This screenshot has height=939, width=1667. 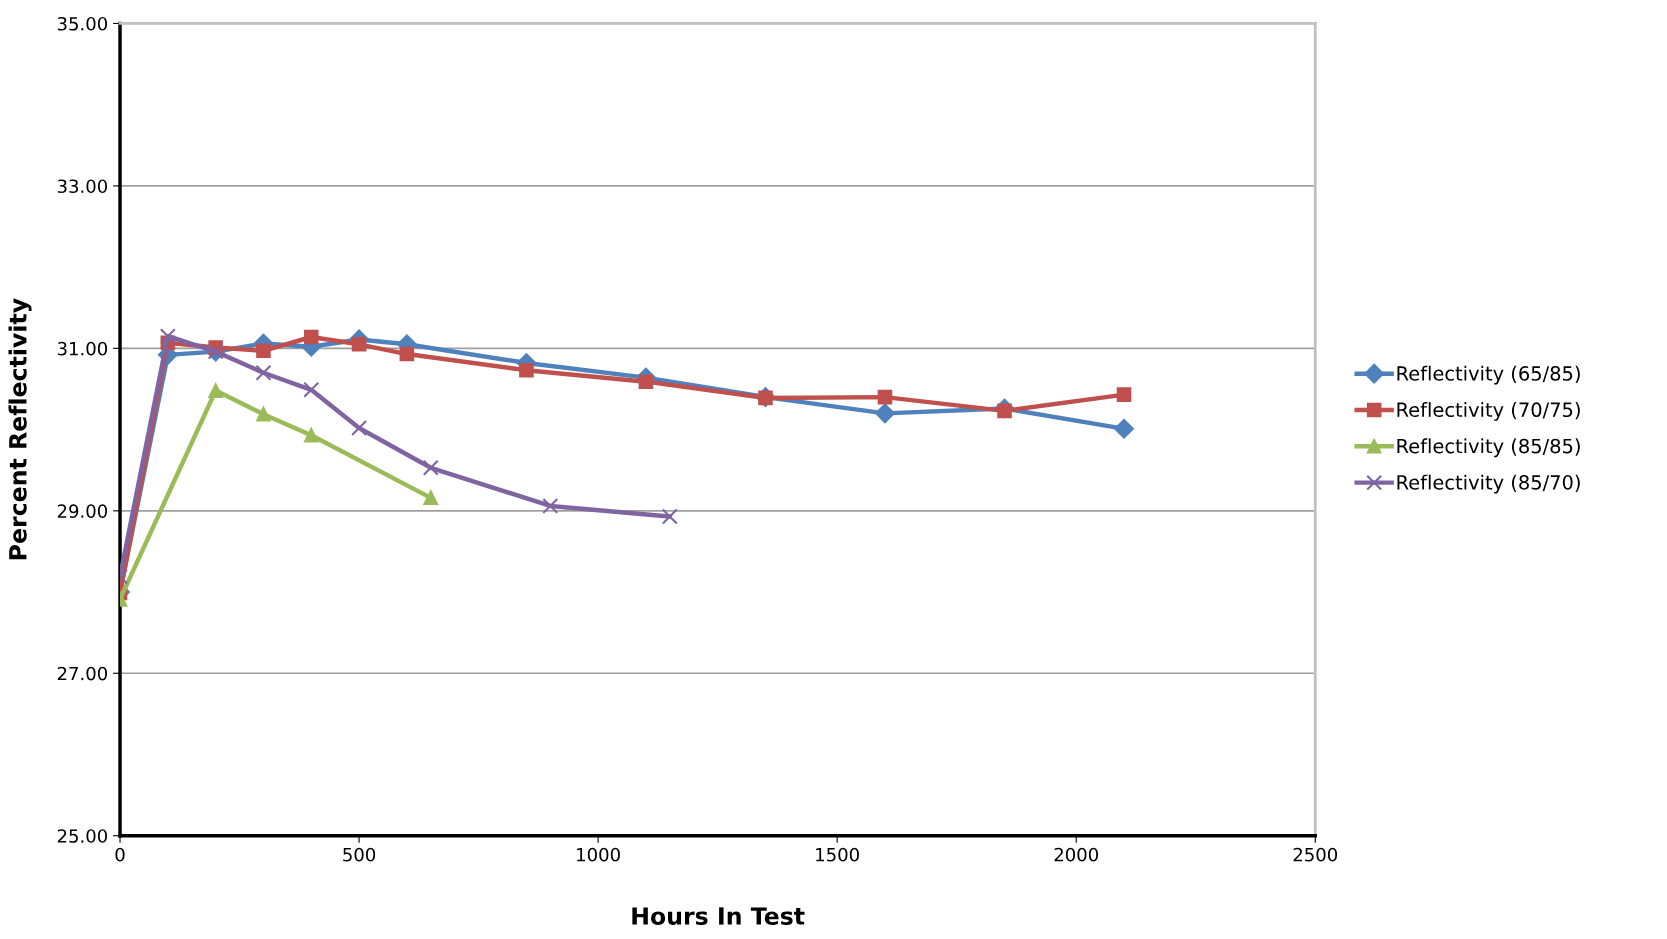 What do you see at coordinates (82, 348) in the screenshot?
I see `y-tick-label: 31.00` at bounding box center [82, 348].